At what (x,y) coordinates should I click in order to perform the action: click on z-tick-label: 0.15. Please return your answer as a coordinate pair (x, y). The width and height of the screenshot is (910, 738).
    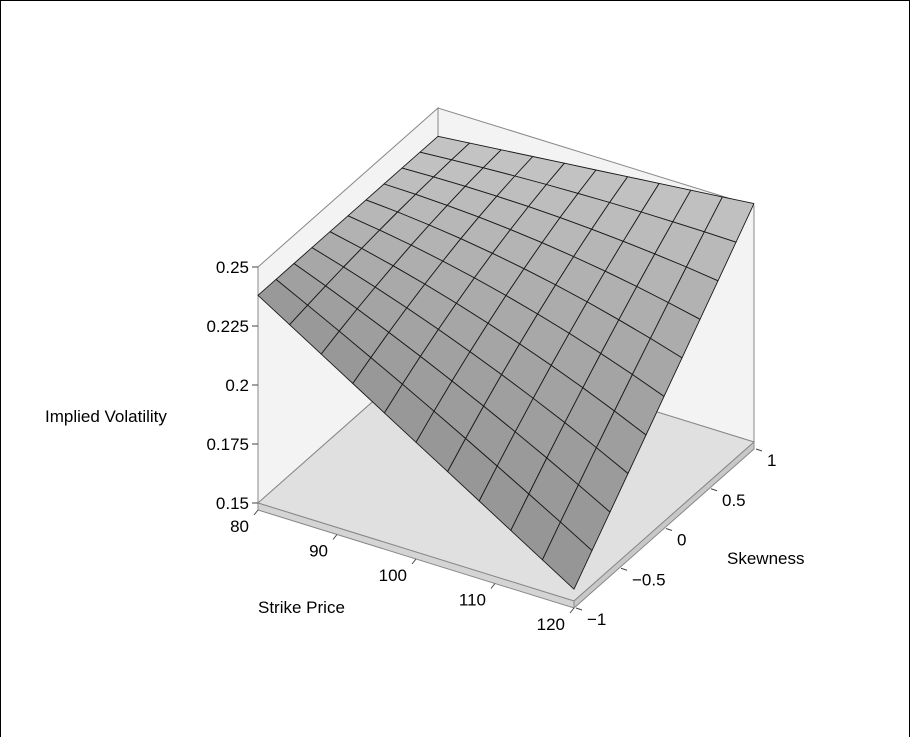
    Looking at the image, I should click on (232, 503).